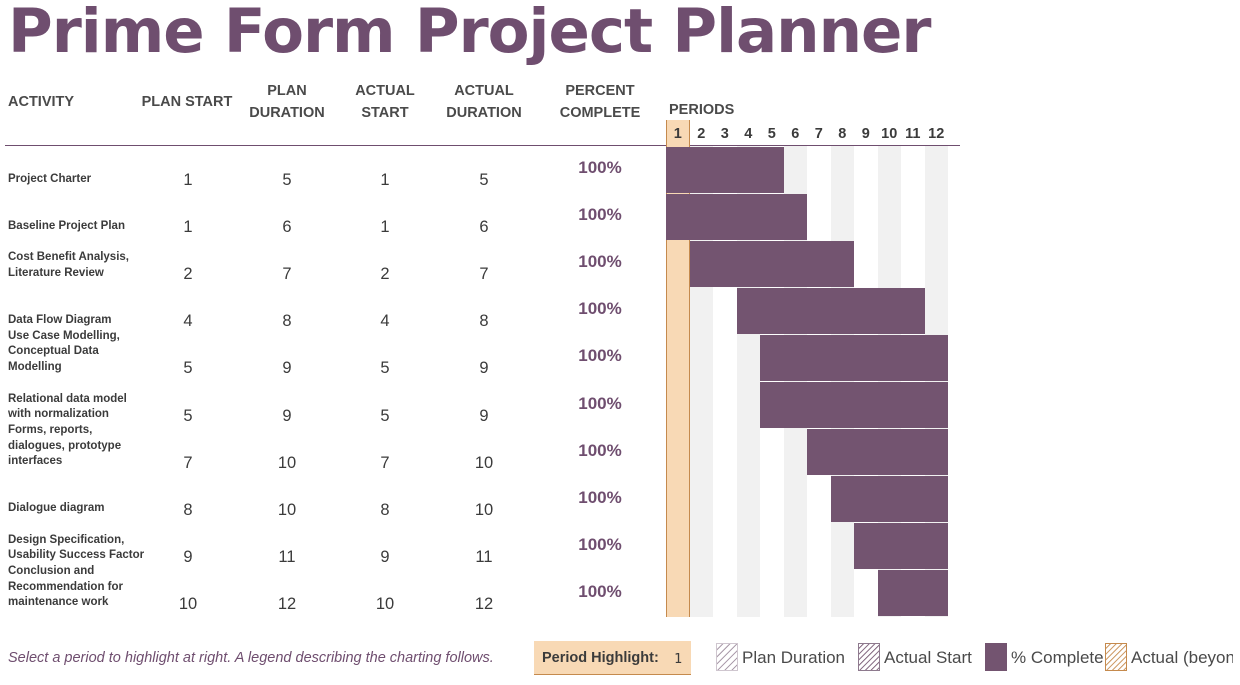  I want to click on actual-start-cell: 10, so click(385, 603).